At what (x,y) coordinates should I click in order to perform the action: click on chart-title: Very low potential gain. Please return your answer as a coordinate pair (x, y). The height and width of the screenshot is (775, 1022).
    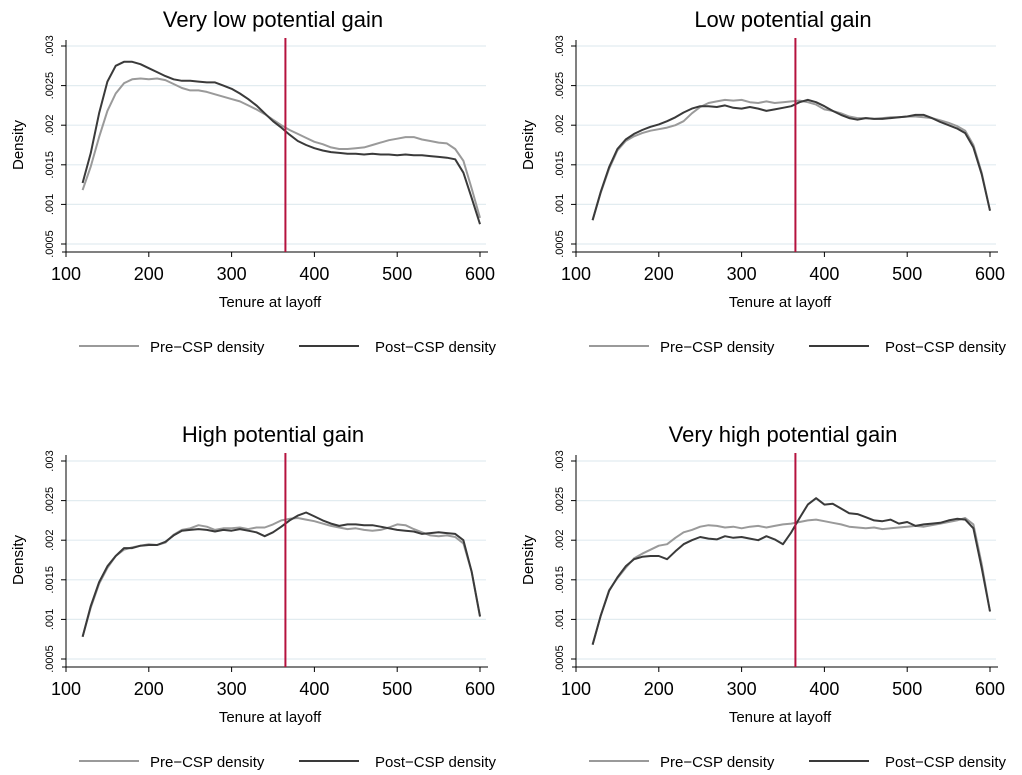
    Looking at the image, I should click on (273, 19).